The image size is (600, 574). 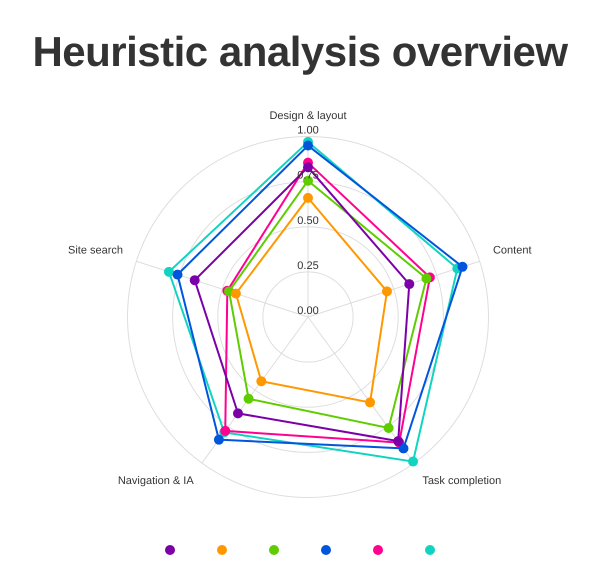 What do you see at coordinates (308, 220) in the screenshot?
I see `y-tick-label: 0.50` at bounding box center [308, 220].